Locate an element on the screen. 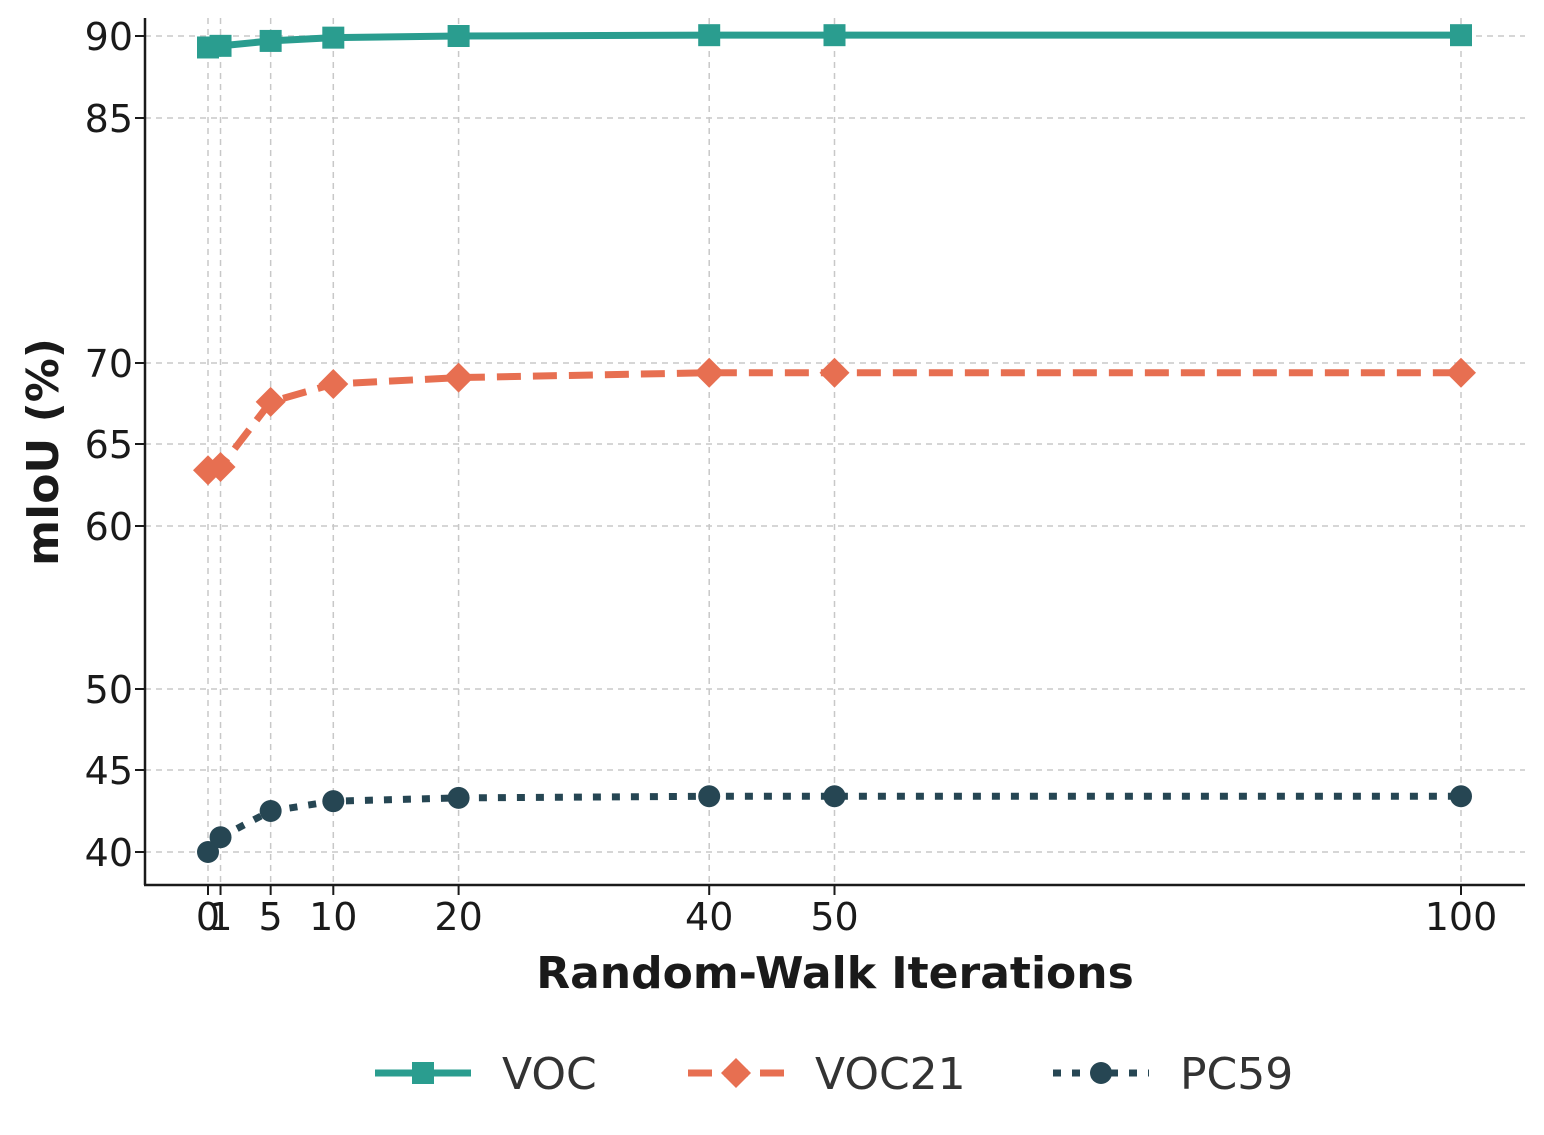  series-voc21 is located at coordinates (834, 421).